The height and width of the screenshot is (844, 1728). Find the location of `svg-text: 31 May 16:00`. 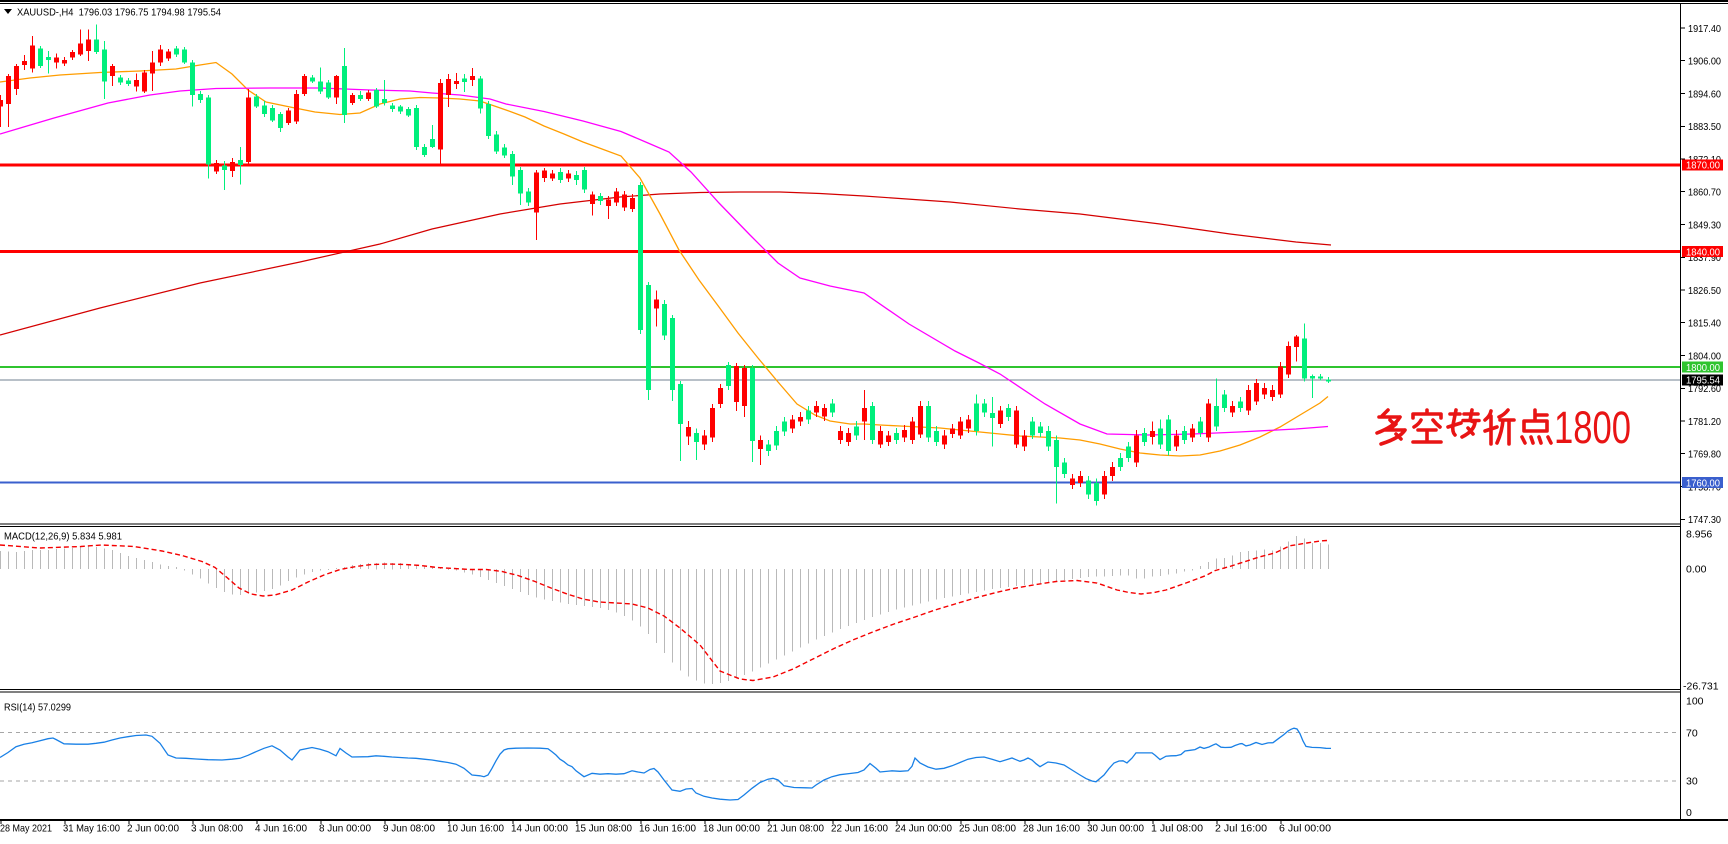

svg-text: 31 May 16:00 is located at coordinates (91, 829).